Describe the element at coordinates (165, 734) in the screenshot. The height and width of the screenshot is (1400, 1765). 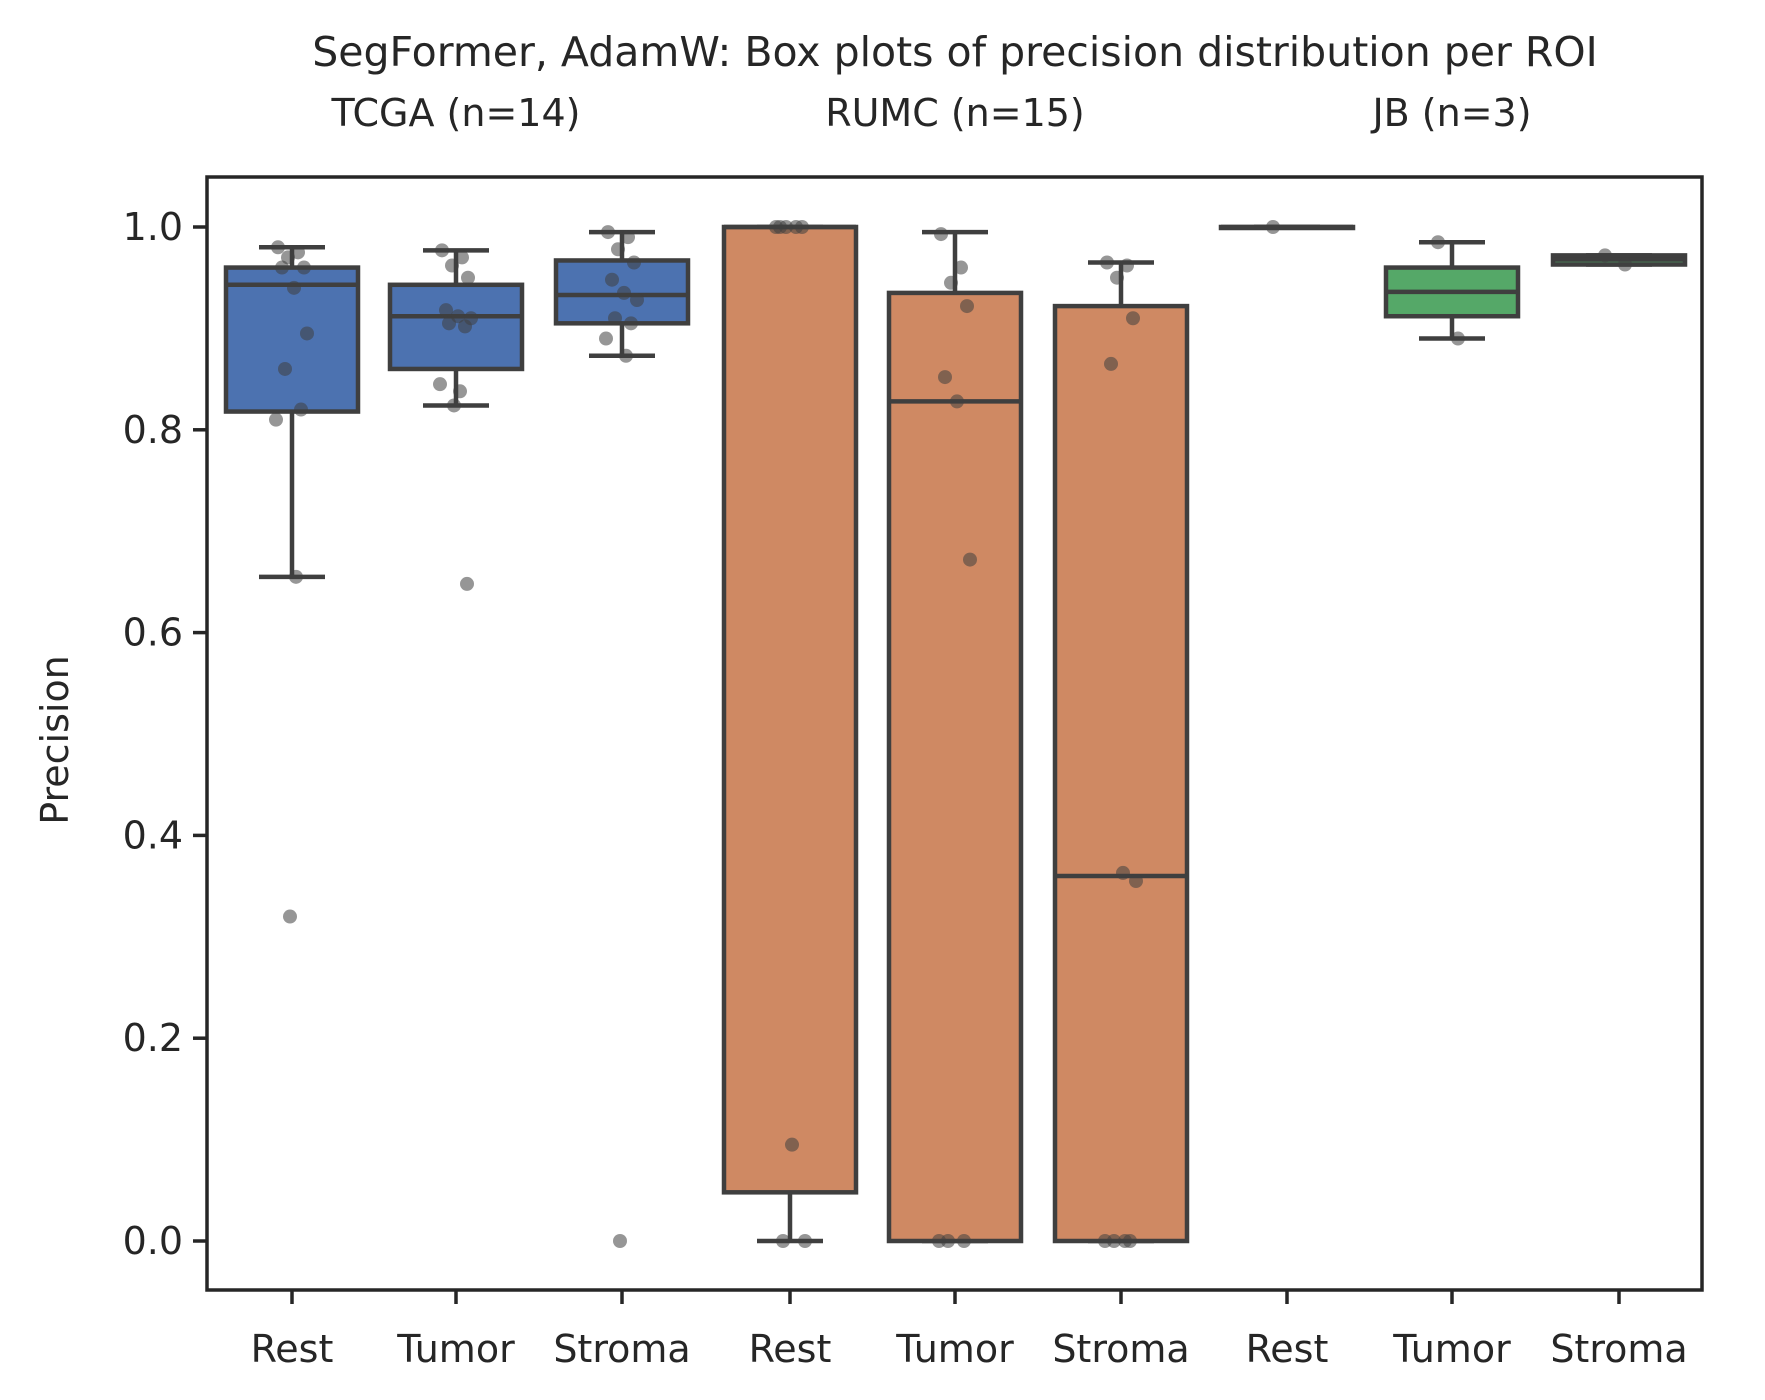
I see `y-axis: 0.0 0.2 0.4 0.6 0.8 1.0` at that location.